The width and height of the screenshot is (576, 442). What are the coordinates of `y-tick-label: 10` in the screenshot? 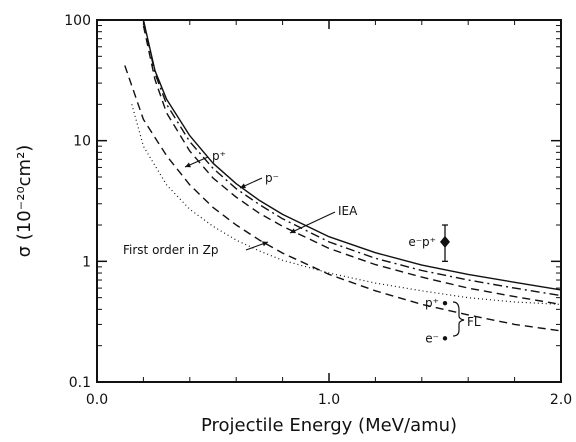 It's located at (82, 142).